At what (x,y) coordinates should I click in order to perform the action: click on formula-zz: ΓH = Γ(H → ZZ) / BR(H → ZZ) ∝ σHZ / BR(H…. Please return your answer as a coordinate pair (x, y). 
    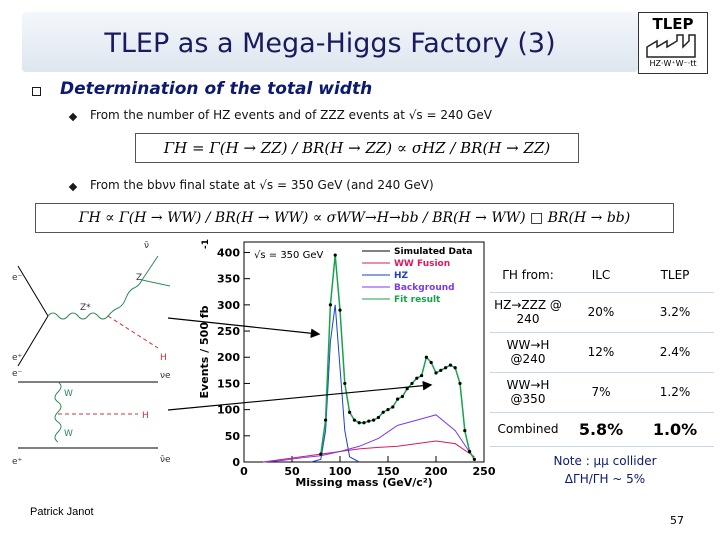
    Looking at the image, I should click on (357, 148).